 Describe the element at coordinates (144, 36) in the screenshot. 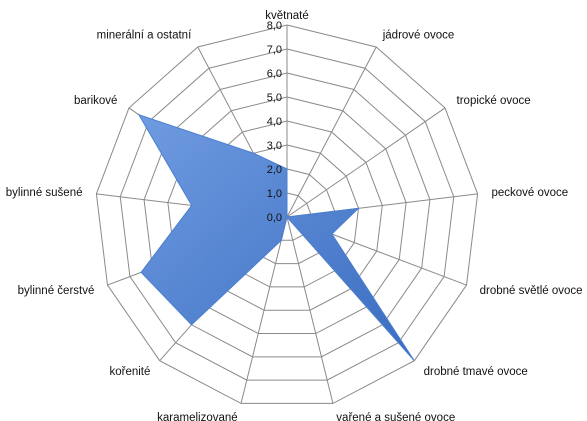

I see `category-label: minerální a ostatní` at that location.